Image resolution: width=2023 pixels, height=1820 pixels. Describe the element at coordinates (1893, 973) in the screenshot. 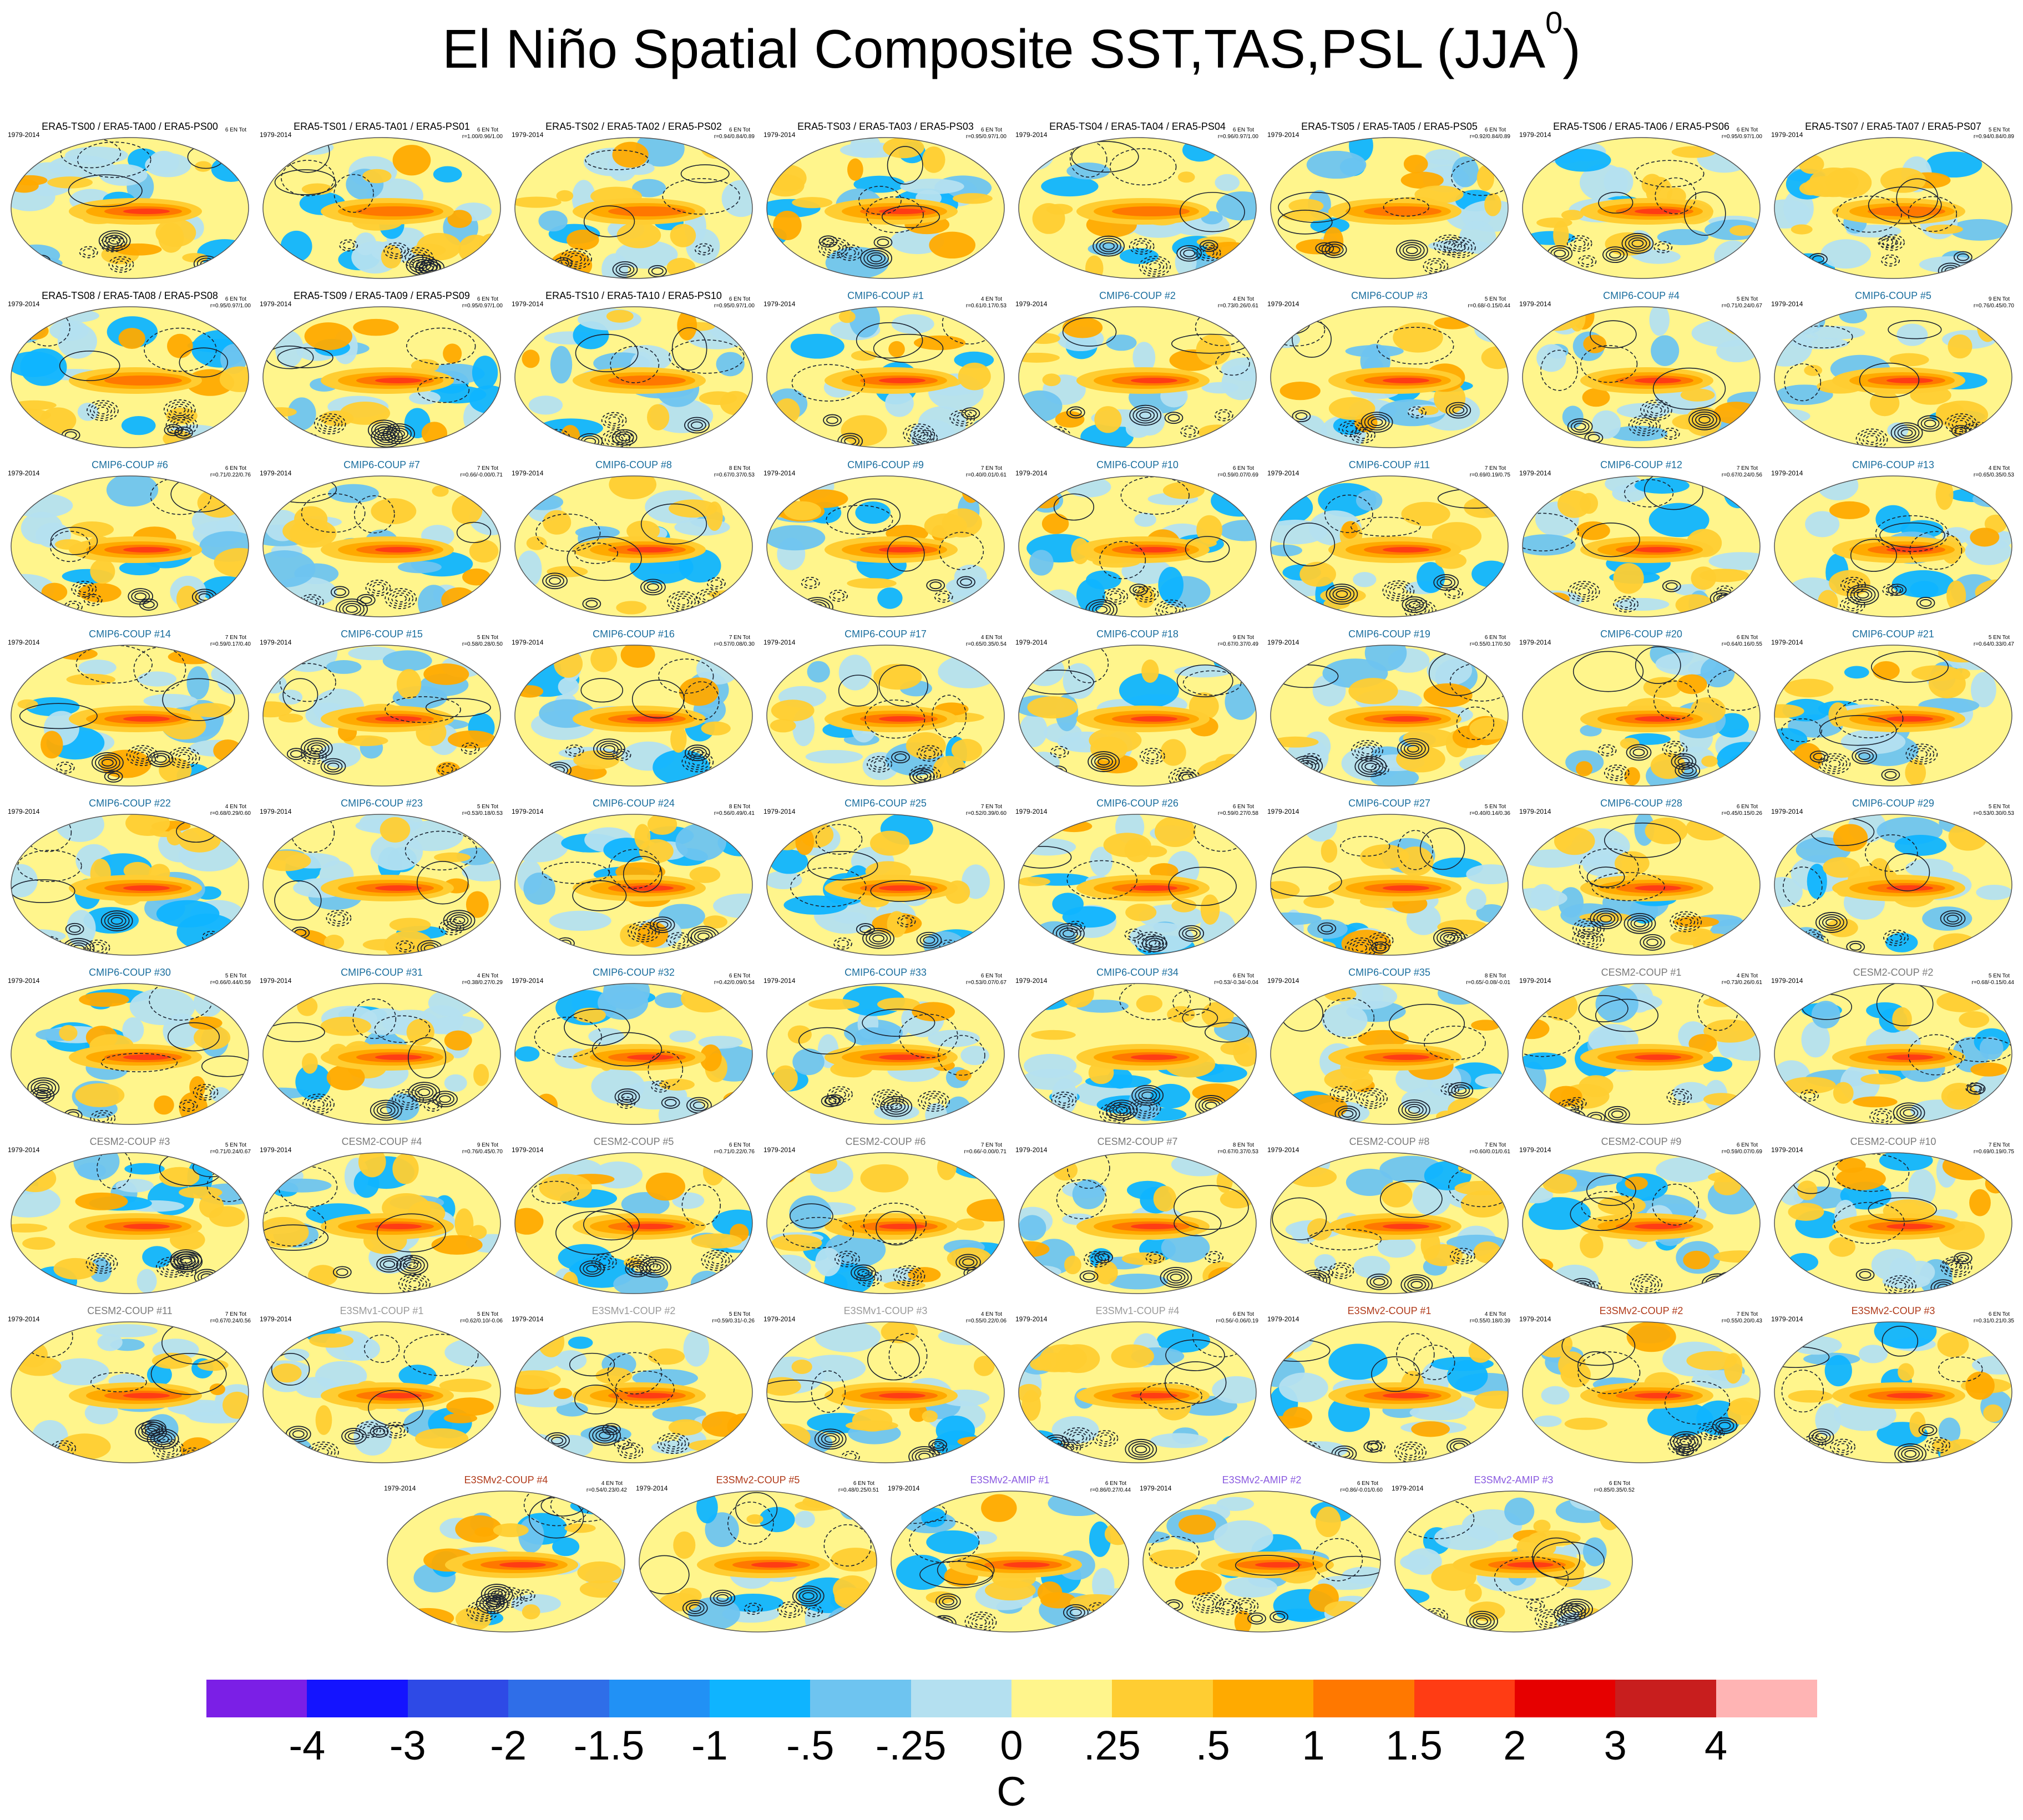

I see `panel-title: CESM2-COUP #2` at that location.